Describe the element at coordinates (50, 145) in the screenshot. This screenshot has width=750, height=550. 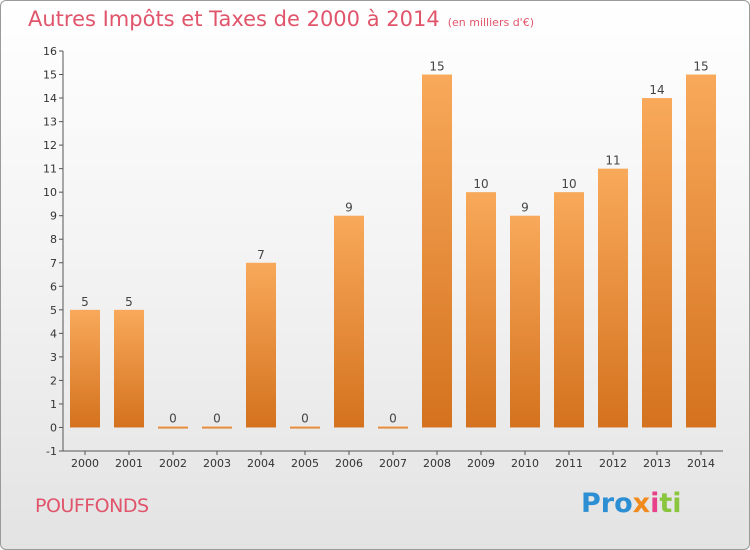
I see `y-tick-label: 12` at that location.